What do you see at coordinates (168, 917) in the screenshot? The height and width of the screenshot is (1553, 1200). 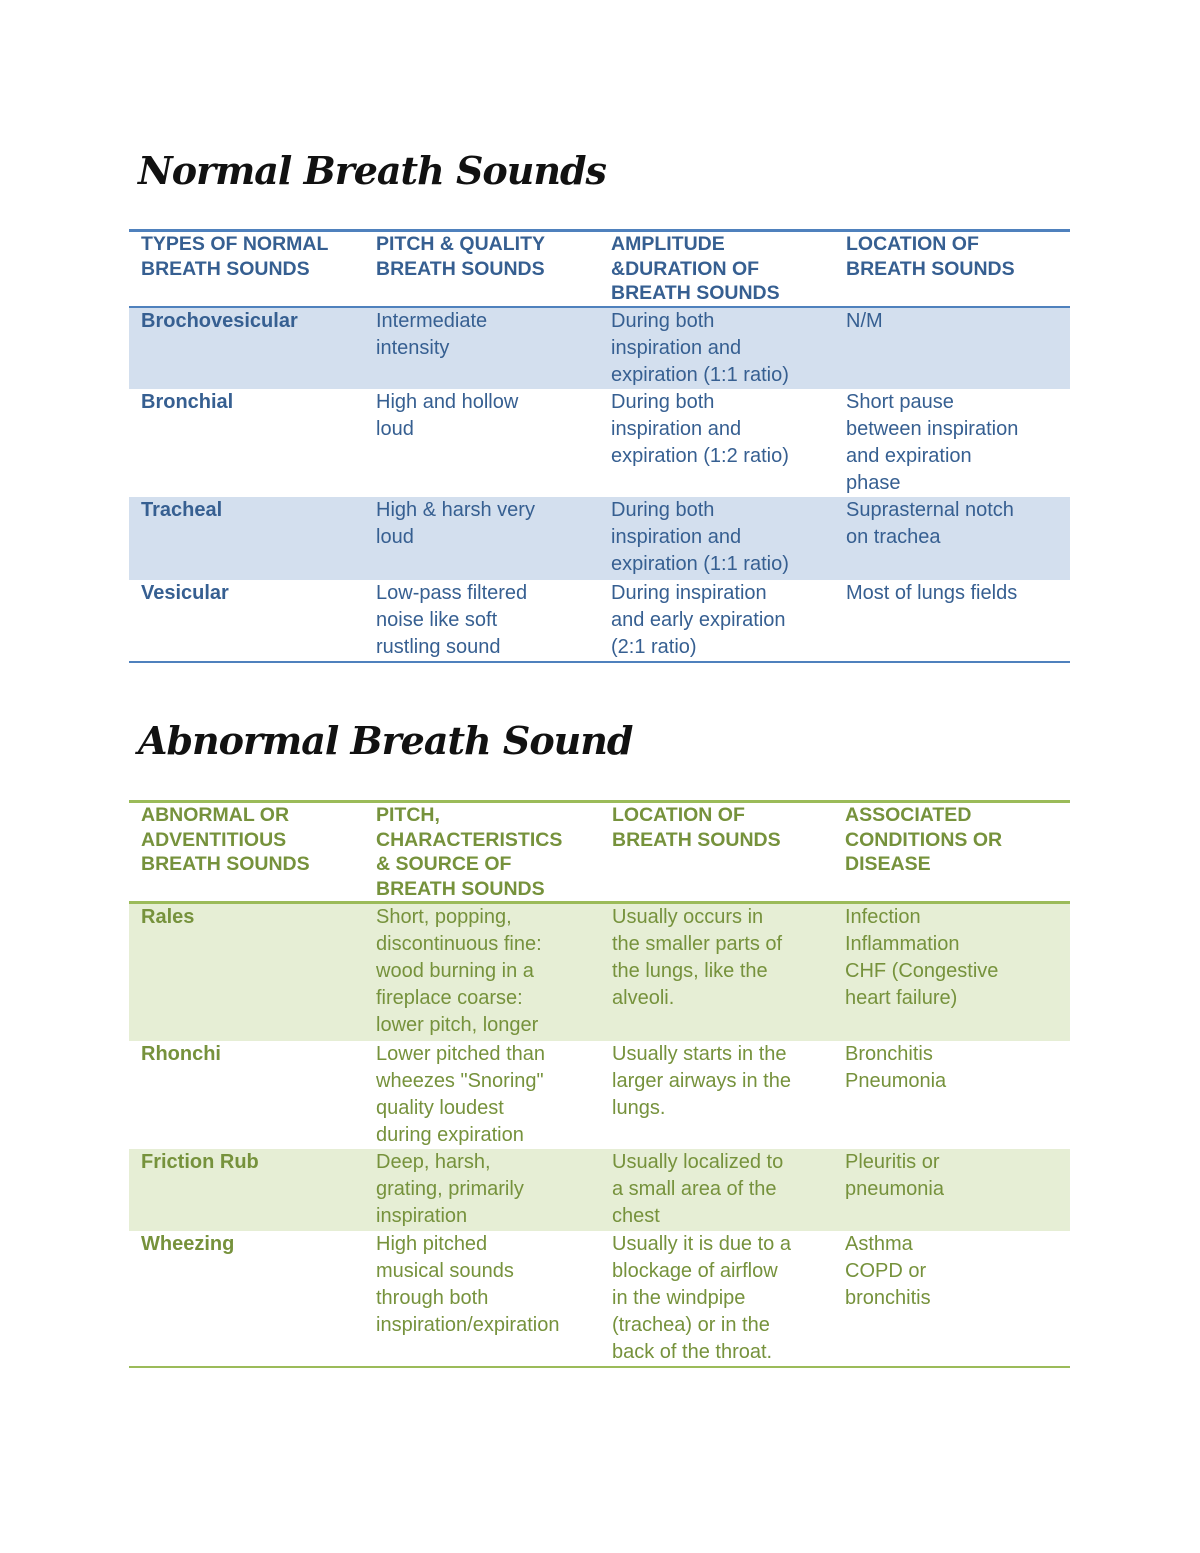 I see `sound-type: Rales` at bounding box center [168, 917].